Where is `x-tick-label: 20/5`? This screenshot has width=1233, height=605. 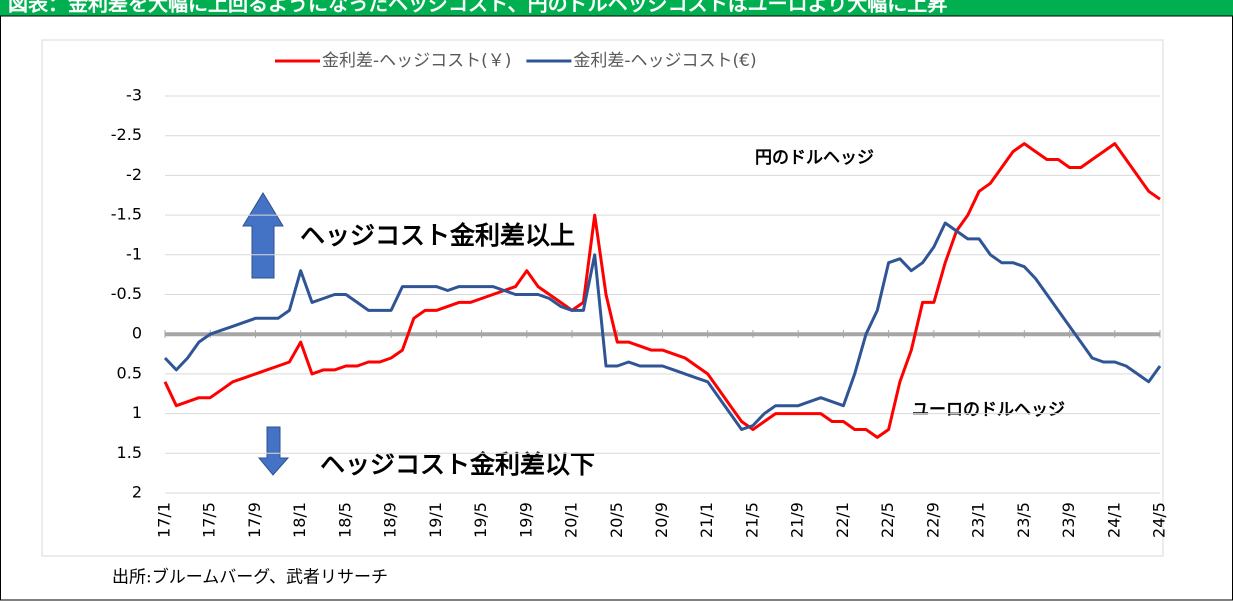 x-tick-label: 20/5 is located at coordinates (616, 520).